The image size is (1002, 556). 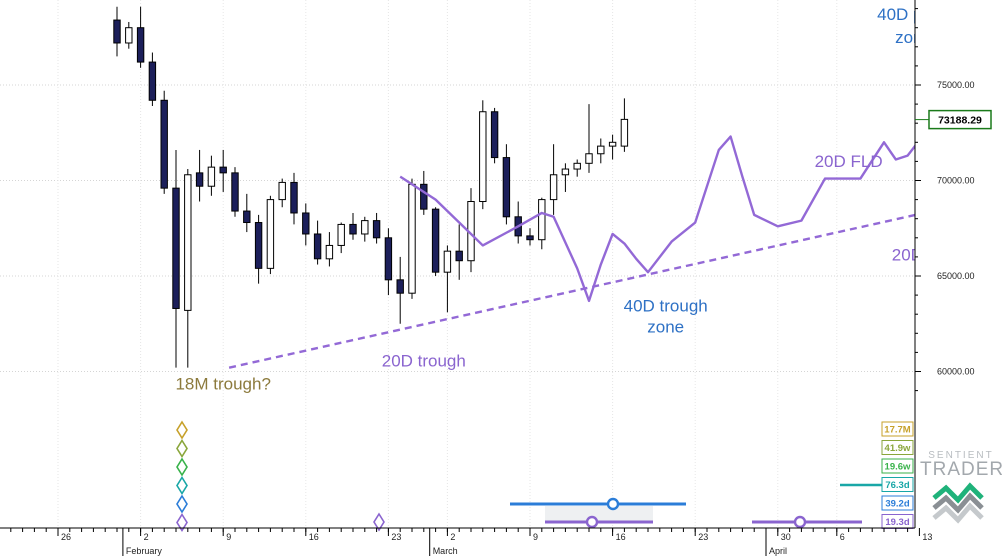 What do you see at coordinates (956, 181) in the screenshot?
I see `price-tick-label: 70000.00` at bounding box center [956, 181].